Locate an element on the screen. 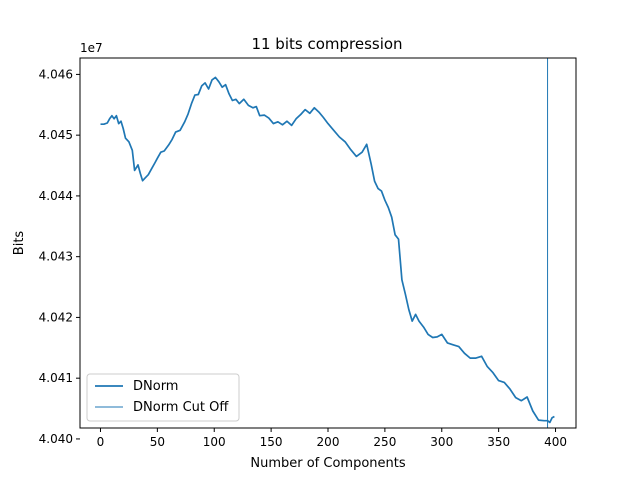  x-tick-label: 350 is located at coordinates (498, 442).